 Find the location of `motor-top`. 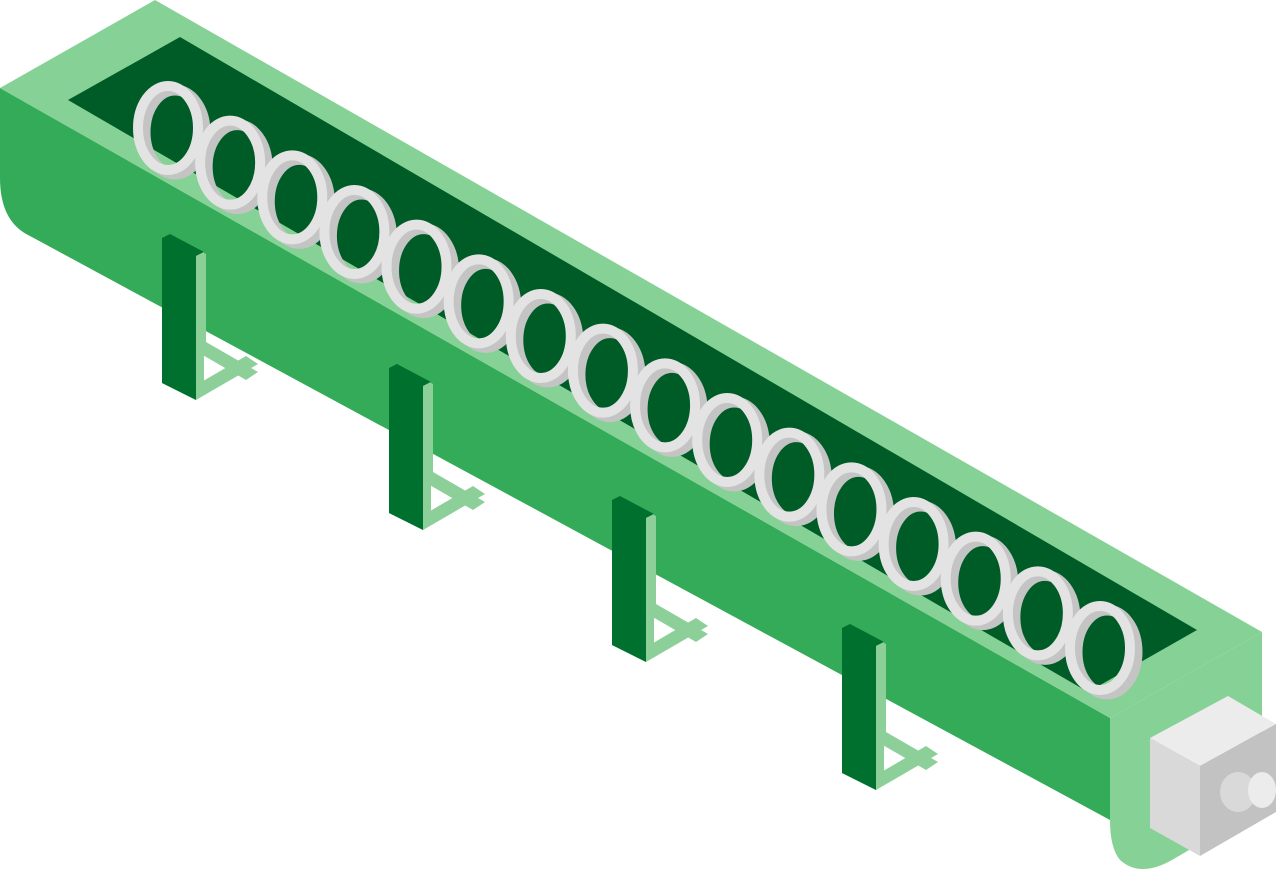

motor-top is located at coordinates (1213, 731).